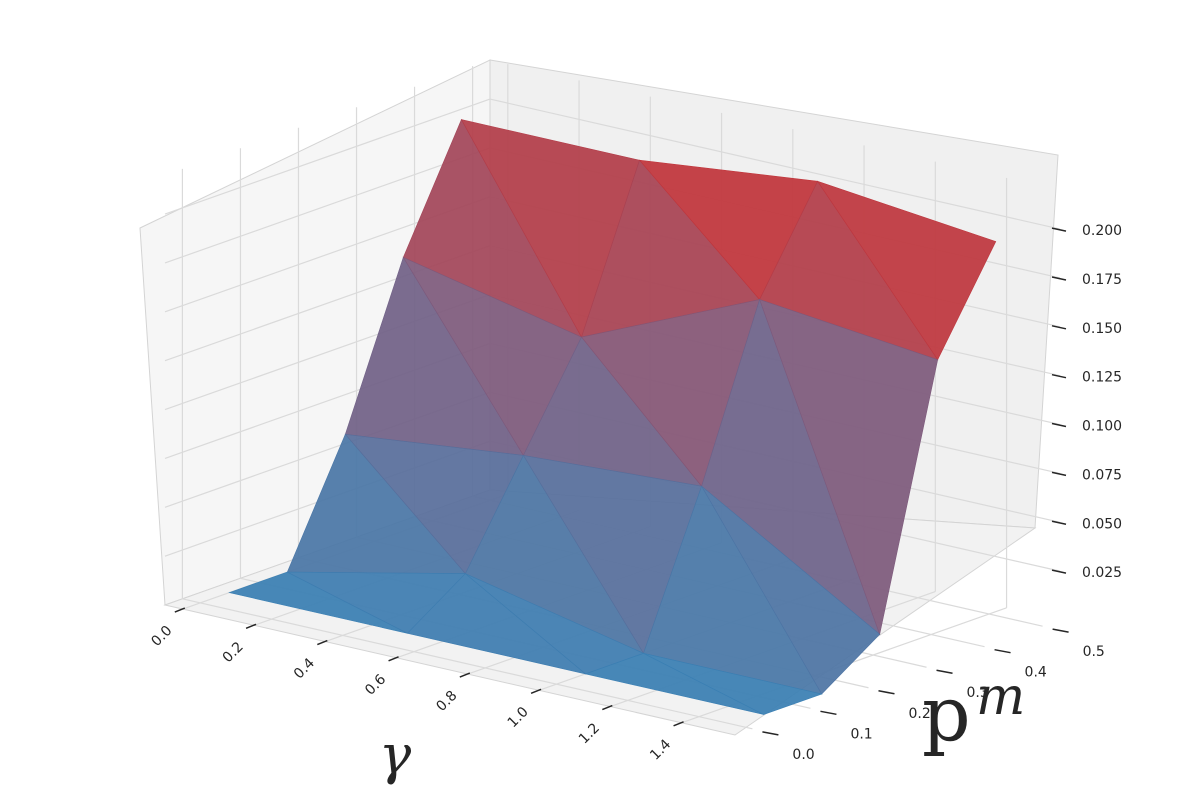 This screenshot has height=790, width=1182. I want to click on y-tick-label: 0.2, so click(919, 714).